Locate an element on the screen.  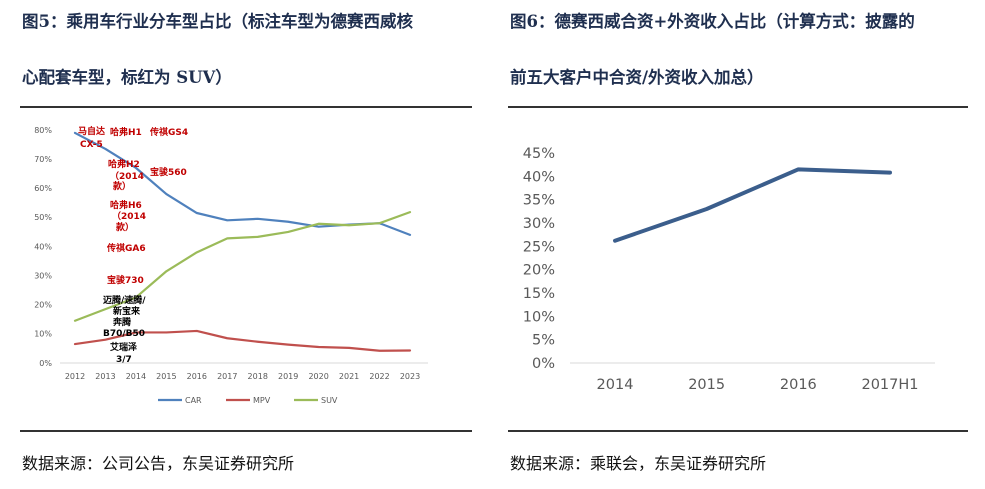
model-annotation: 3/7 is located at coordinates (124, 360).